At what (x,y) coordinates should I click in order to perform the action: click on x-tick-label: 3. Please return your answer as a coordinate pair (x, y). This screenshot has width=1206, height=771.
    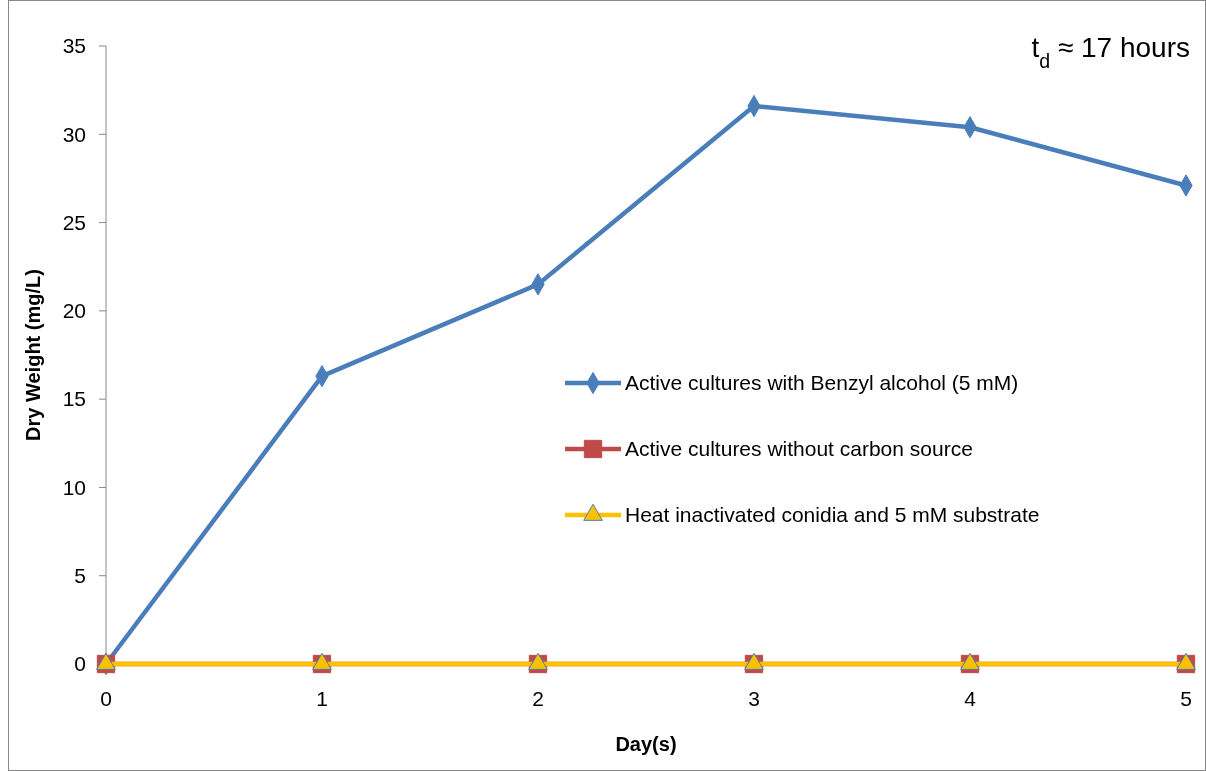
    Looking at the image, I should click on (754, 698).